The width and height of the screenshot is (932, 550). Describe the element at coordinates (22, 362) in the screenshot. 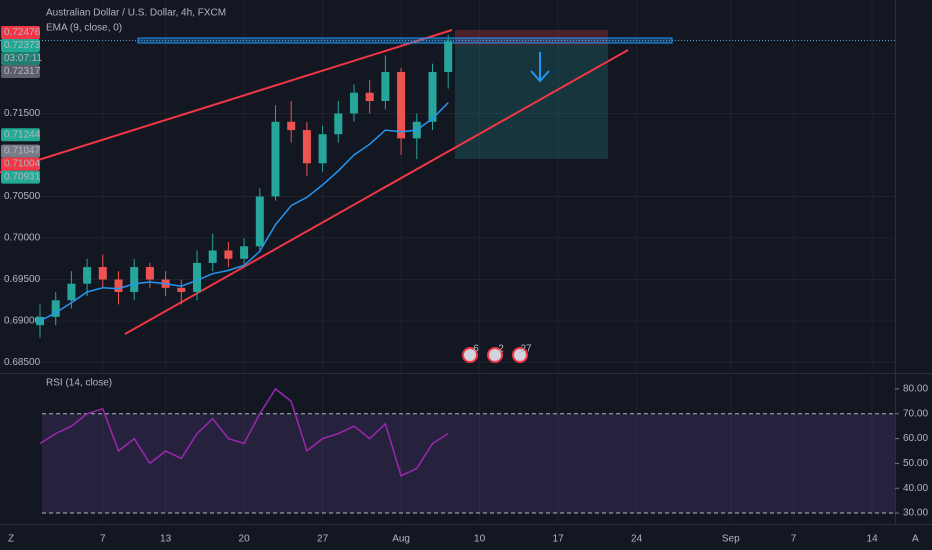

I see `y-tick-label: 0.68500` at that location.